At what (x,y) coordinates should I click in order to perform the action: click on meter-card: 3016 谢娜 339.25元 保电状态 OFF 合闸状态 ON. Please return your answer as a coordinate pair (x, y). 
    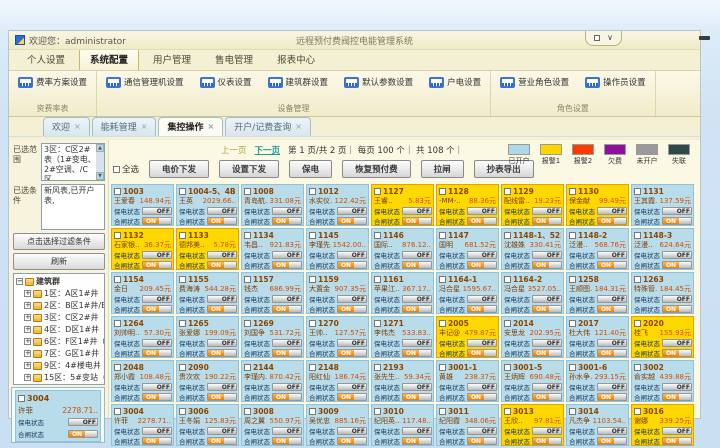
    Looking at the image, I should click on (662, 425).